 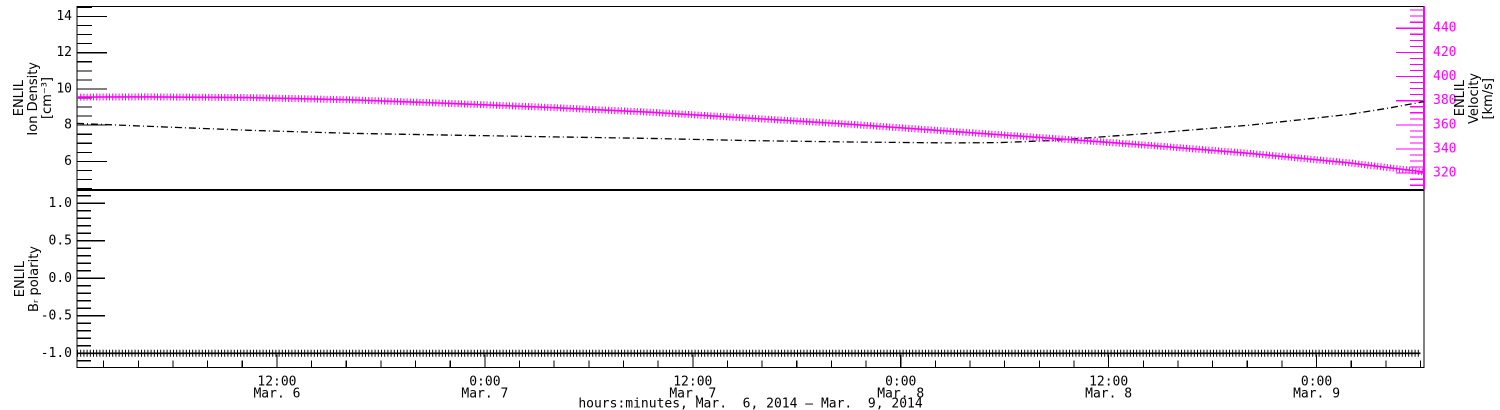 I want to click on polarity-ticks, so click(x=91, y=278).